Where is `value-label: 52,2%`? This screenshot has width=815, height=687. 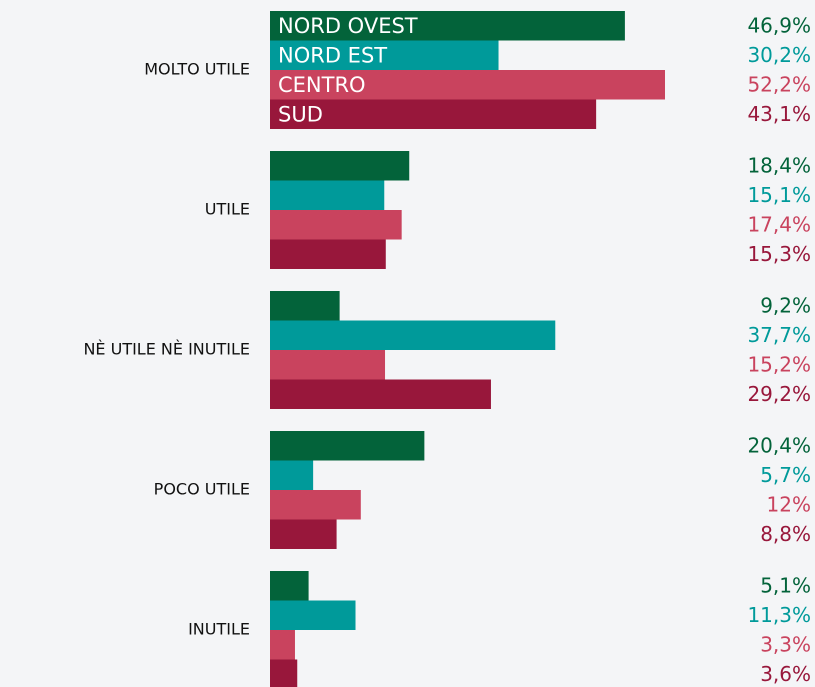 value-label: 52,2% is located at coordinates (779, 84).